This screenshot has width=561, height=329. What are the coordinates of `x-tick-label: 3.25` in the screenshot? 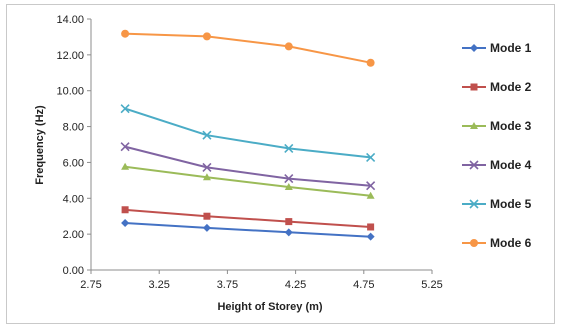 It's located at (158, 285).